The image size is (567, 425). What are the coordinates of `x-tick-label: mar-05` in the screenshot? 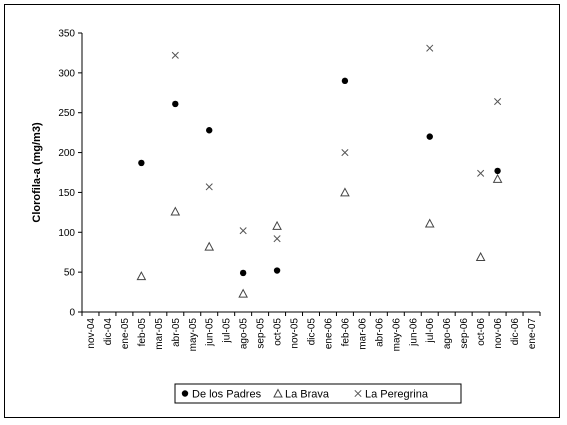 It's located at (159, 334).